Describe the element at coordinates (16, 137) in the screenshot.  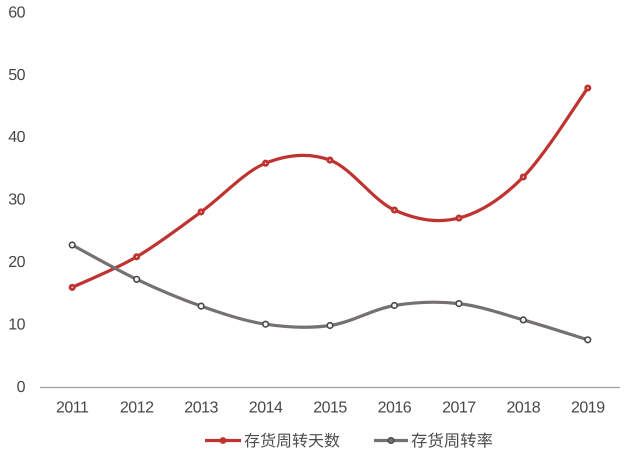
I see `svg-text: 40` at that location.